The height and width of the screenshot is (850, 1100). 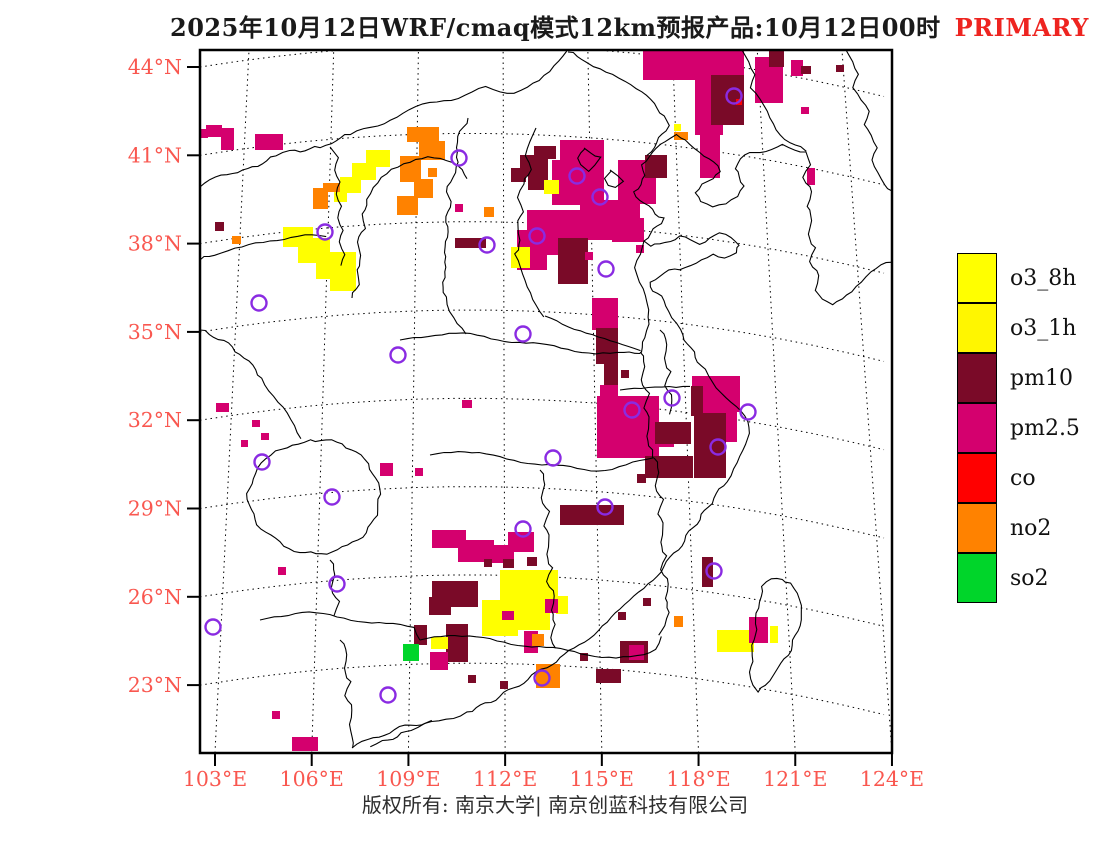 What do you see at coordinates (312, 779) in the screenshot?
I see `lon-axis-label: 106°E` at bounding box center [312, 779].